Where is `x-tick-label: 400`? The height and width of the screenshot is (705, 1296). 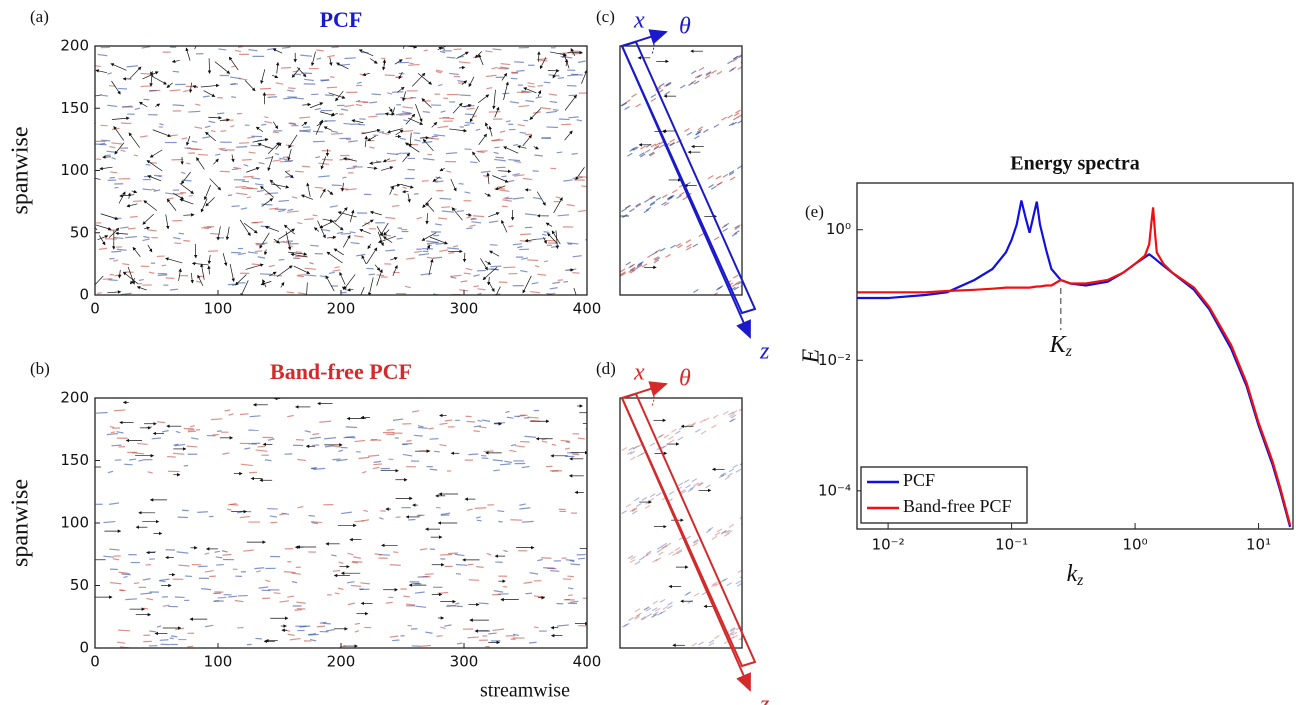 x-tick-label: 400 is located at coordinates (587, 309).